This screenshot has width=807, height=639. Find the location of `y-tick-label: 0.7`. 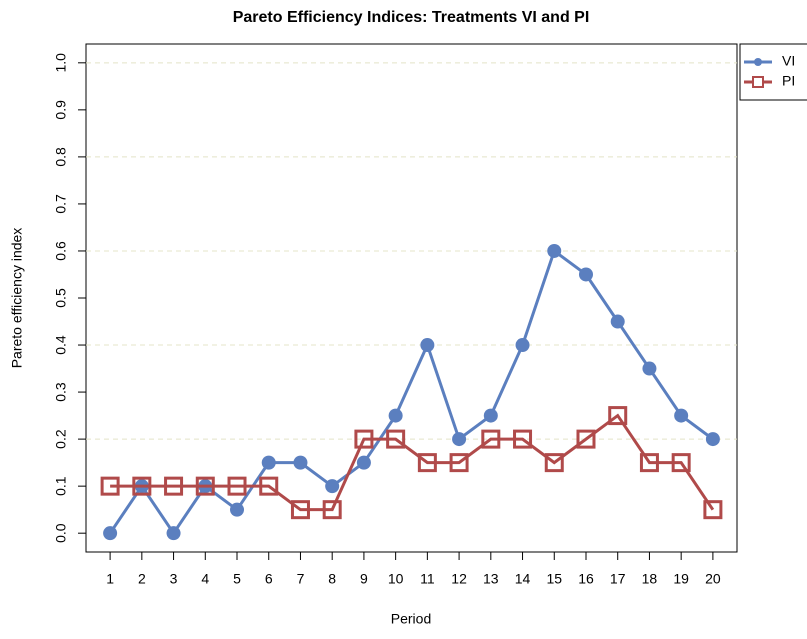

y-tick-label: 0.7 is located at coordinates (61, 204).